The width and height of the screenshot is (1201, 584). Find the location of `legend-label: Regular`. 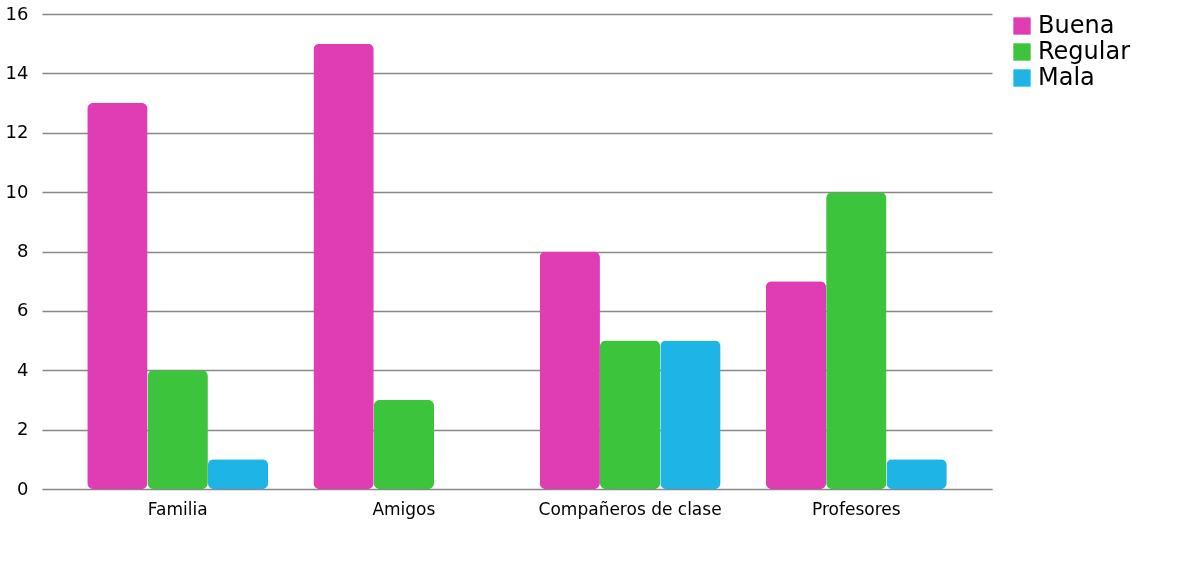

legend-label: Regular is located at coordinates (1084, 51).